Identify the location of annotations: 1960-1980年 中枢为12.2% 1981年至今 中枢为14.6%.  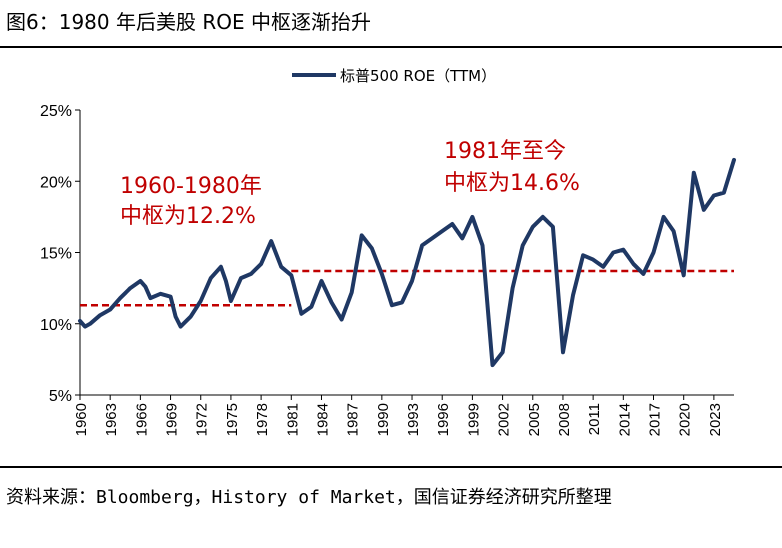
(350, 184).